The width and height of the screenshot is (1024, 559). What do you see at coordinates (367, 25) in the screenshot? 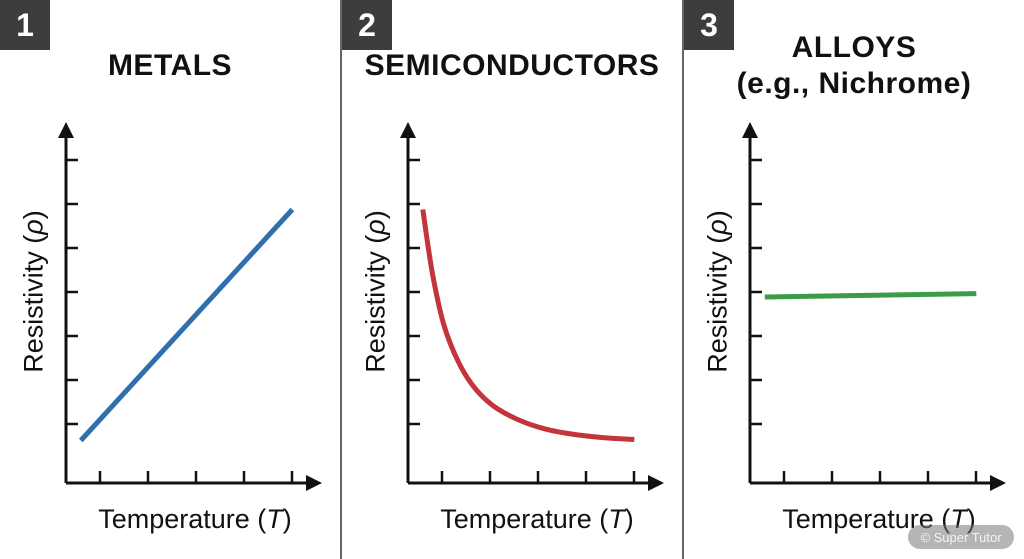
I see `panel-number-badge: 2` at bounding box center [367, 25].